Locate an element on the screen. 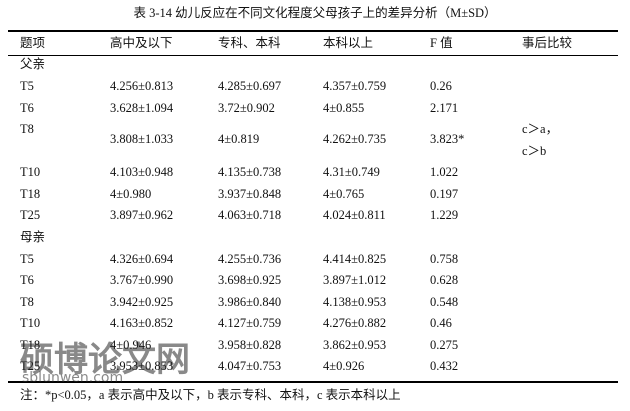  cell: 4.262±0.735 is located at coordinates (355, 139).